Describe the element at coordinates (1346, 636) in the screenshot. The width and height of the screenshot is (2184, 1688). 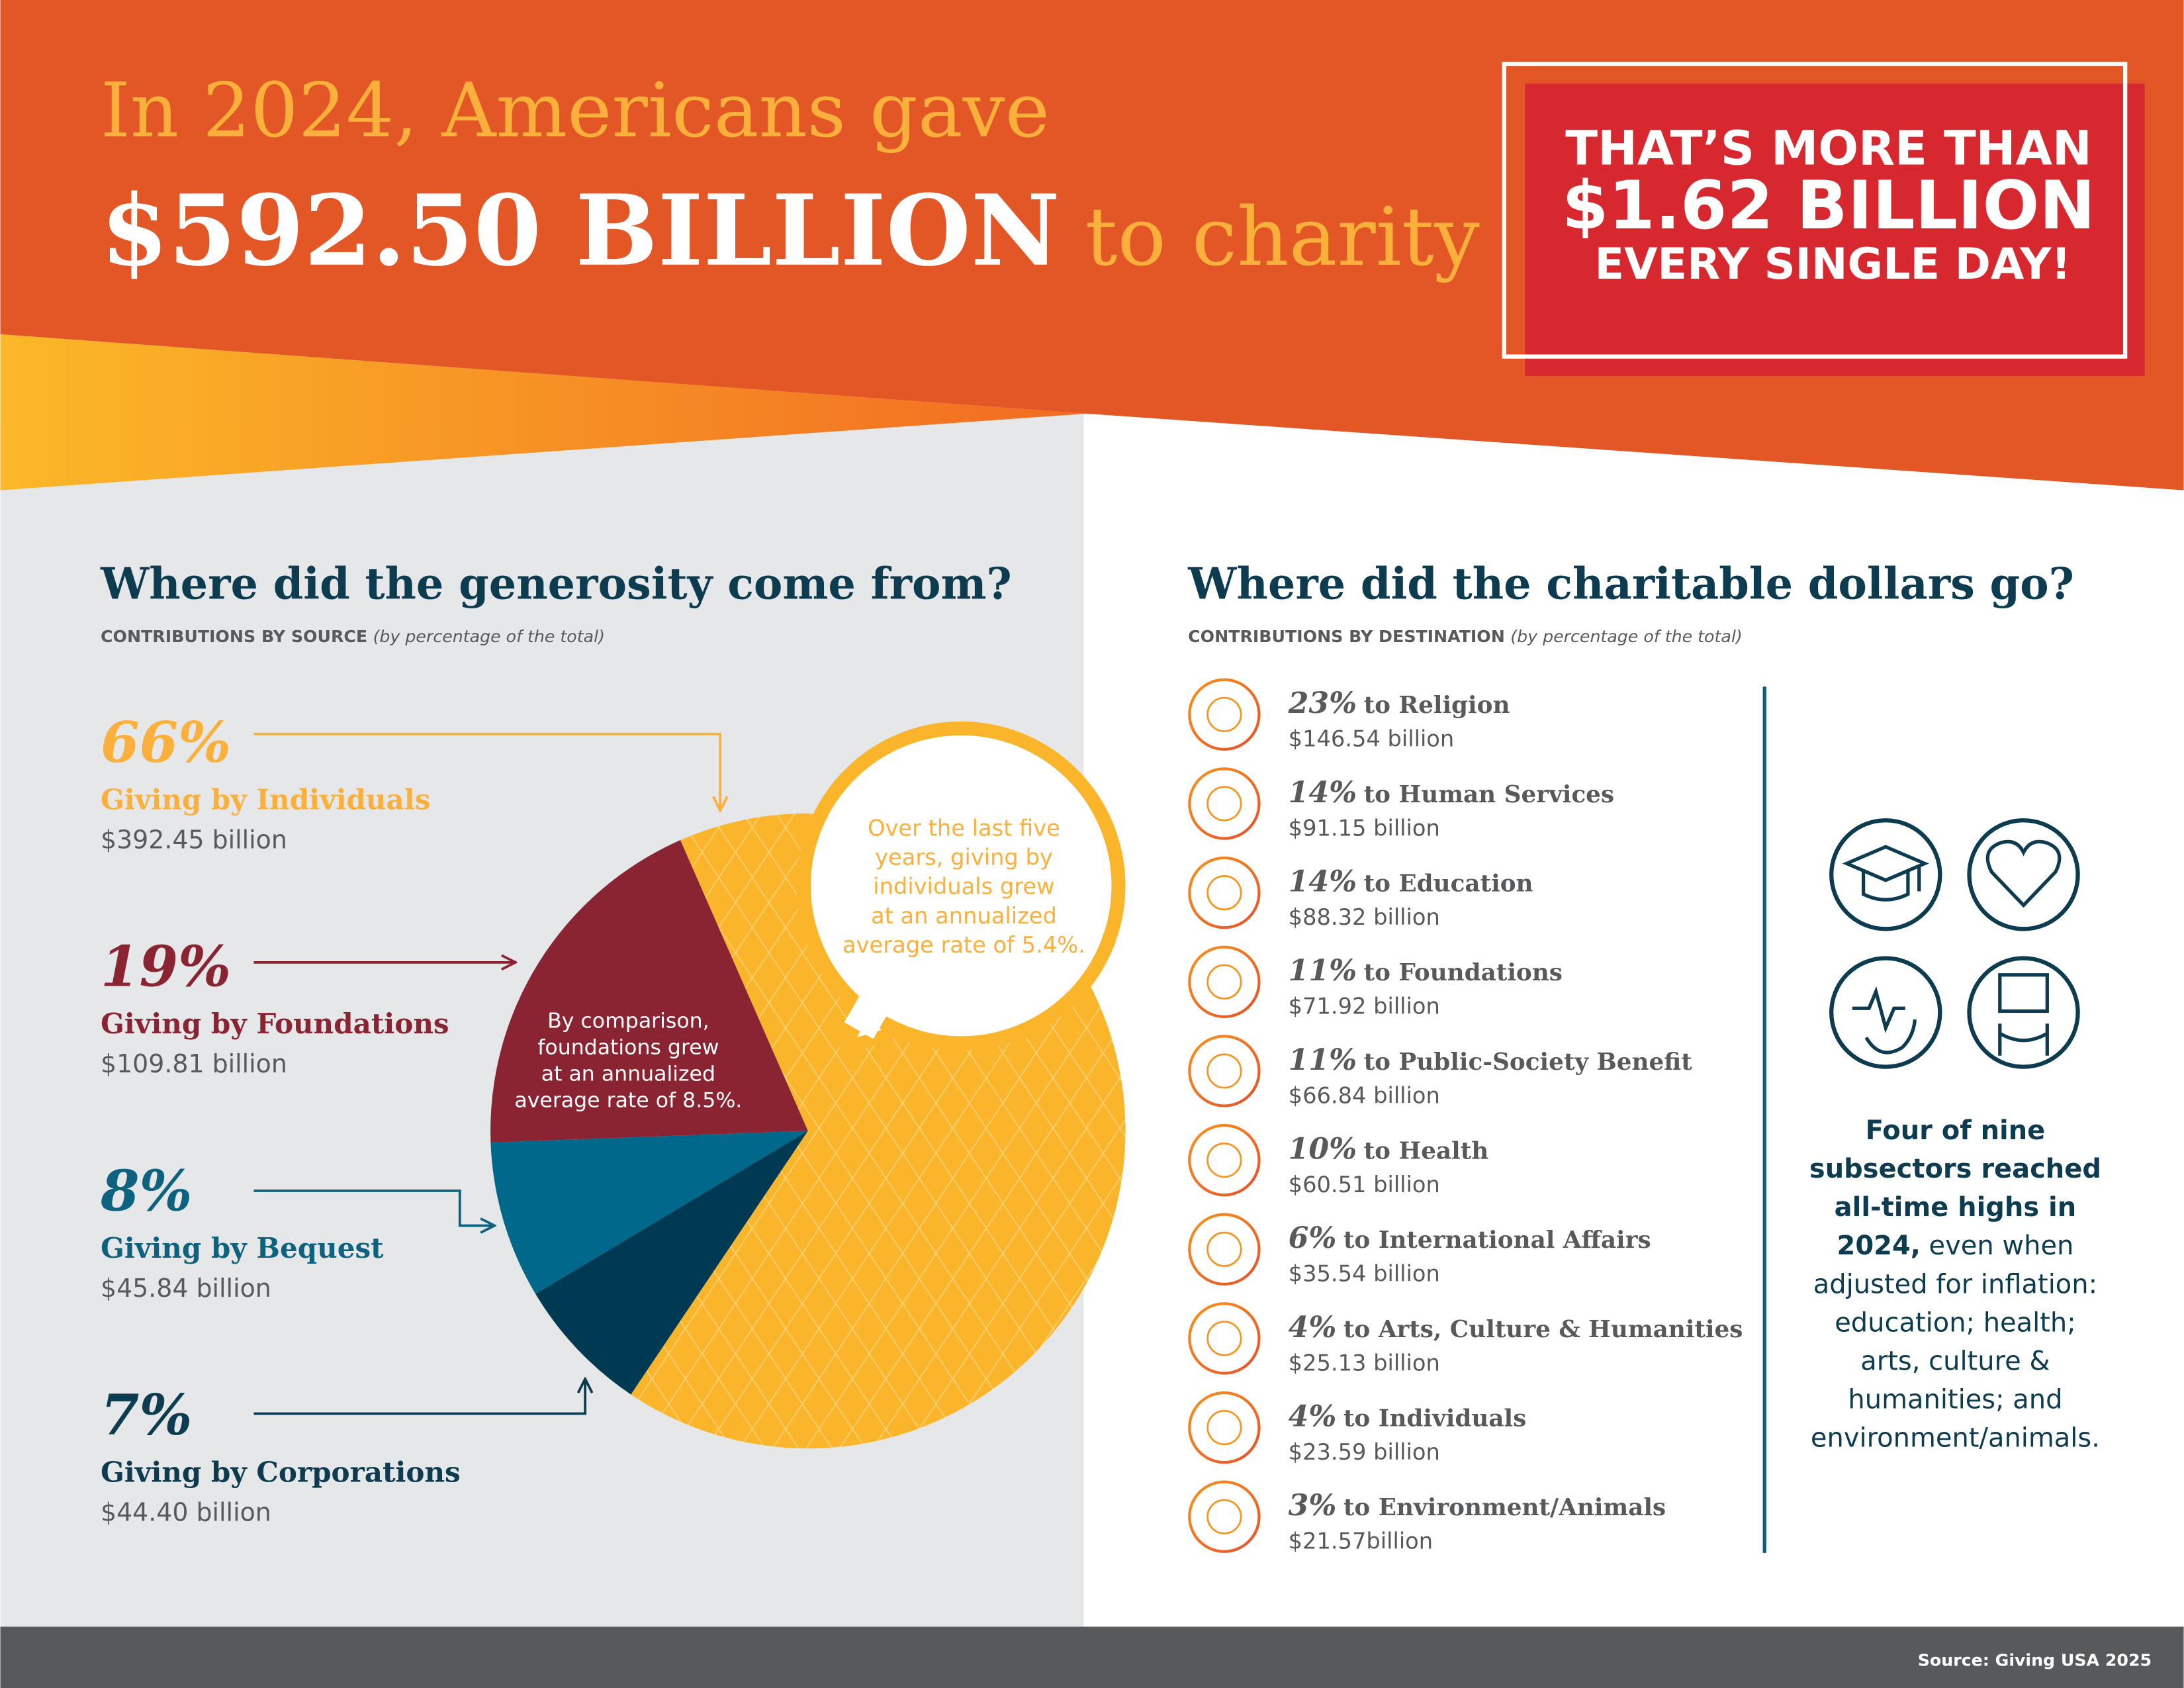
I see `dest-subtitle-main: CONTRIBUTIONS BY DESTINATION` at that location.